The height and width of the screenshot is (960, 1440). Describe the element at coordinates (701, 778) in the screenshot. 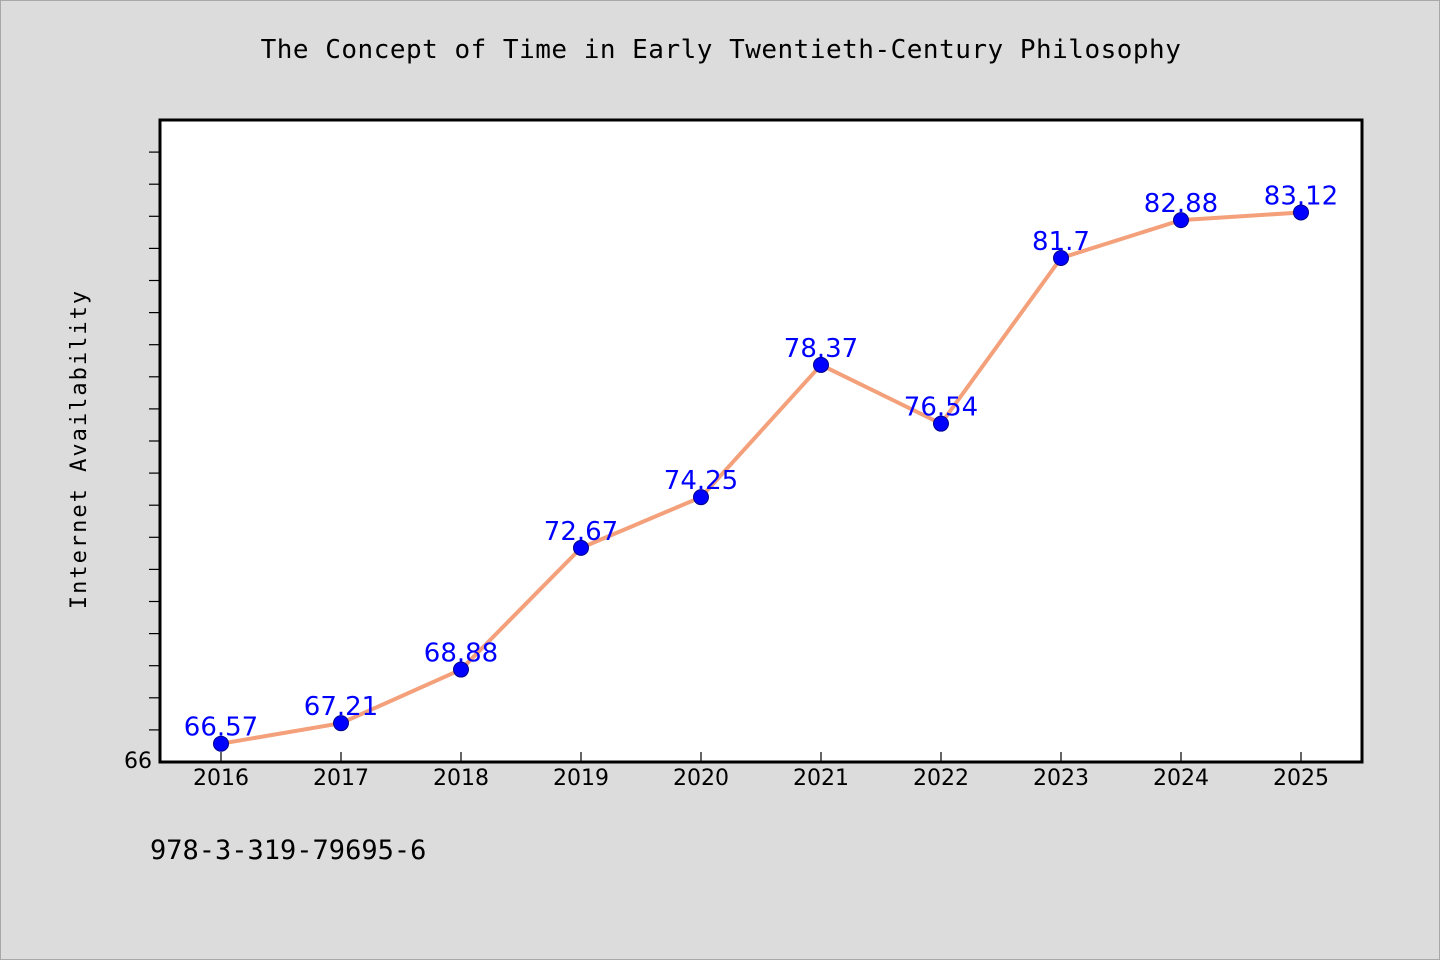

I see `x-tick-label: 2020` at that location.